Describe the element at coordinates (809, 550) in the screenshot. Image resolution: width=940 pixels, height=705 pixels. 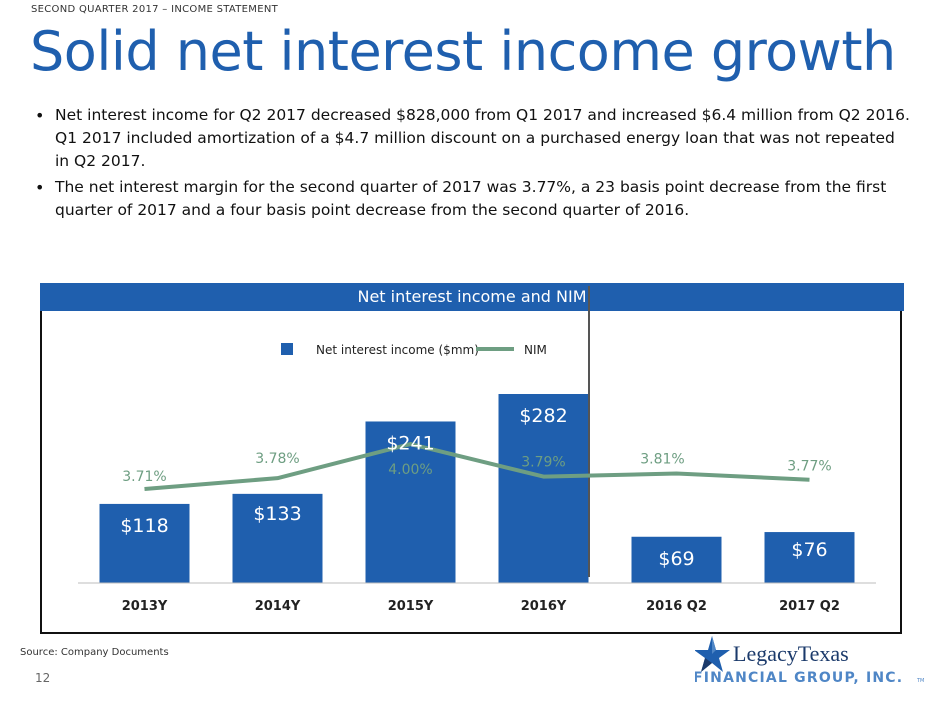
I see `bar-value-label: $76` at that location.